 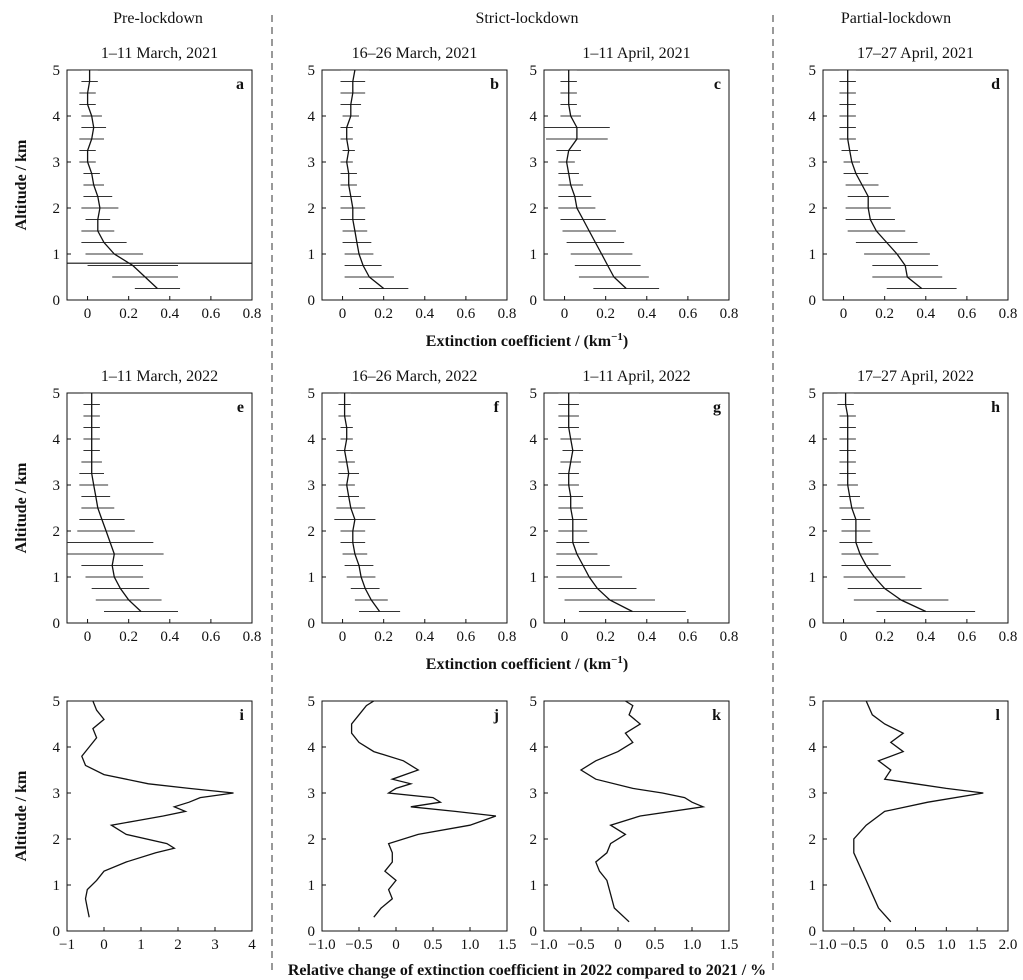 I want to click on x-tick-label: −1.0, so click(x=543, y=945).